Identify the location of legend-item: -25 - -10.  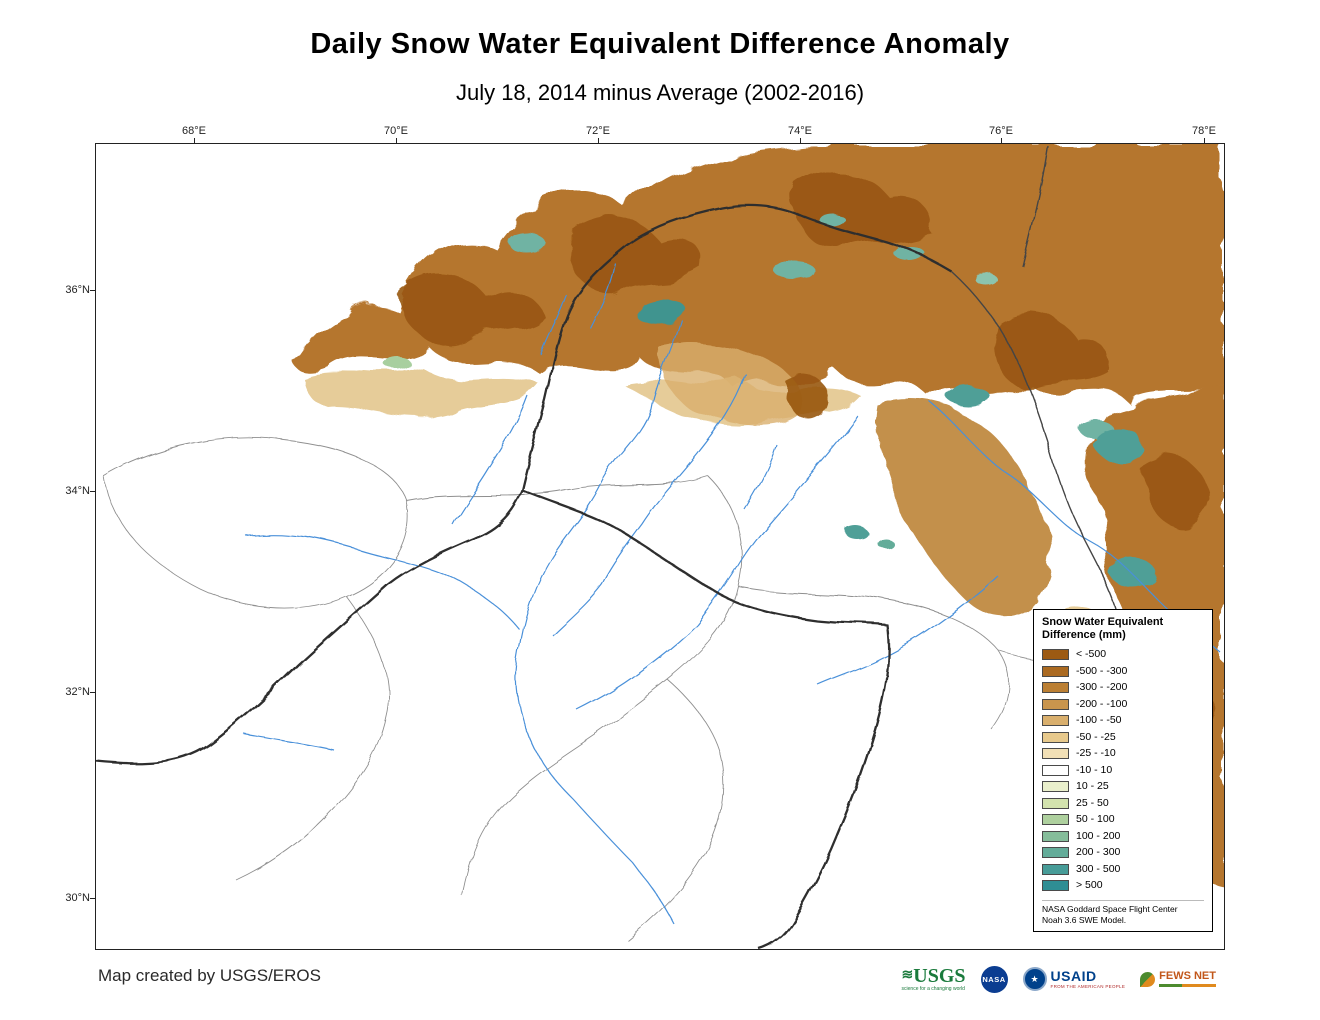
(1123, 753).